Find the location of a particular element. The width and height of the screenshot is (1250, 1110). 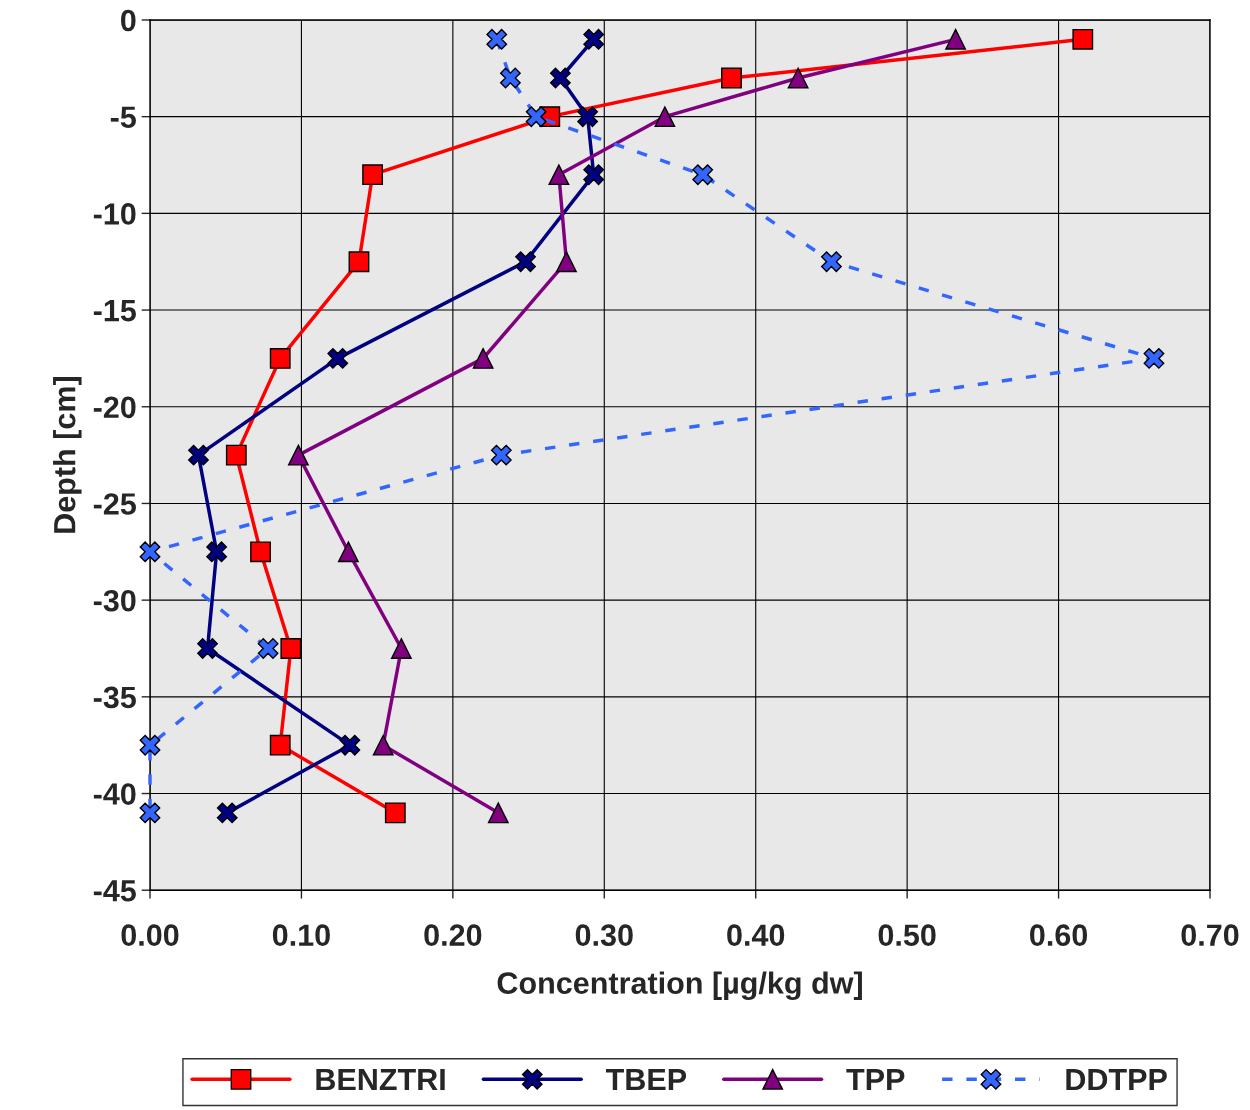

x-tick-label: 0.70 is located at coordinates (1210, 935).